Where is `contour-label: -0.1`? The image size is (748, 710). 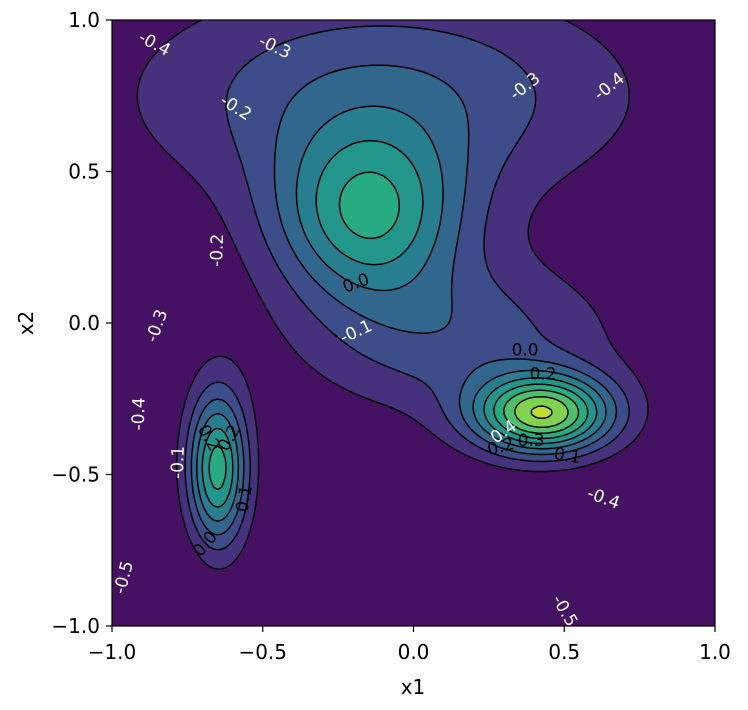 contour-label: -0.1 is located at coordinates (178, 462).